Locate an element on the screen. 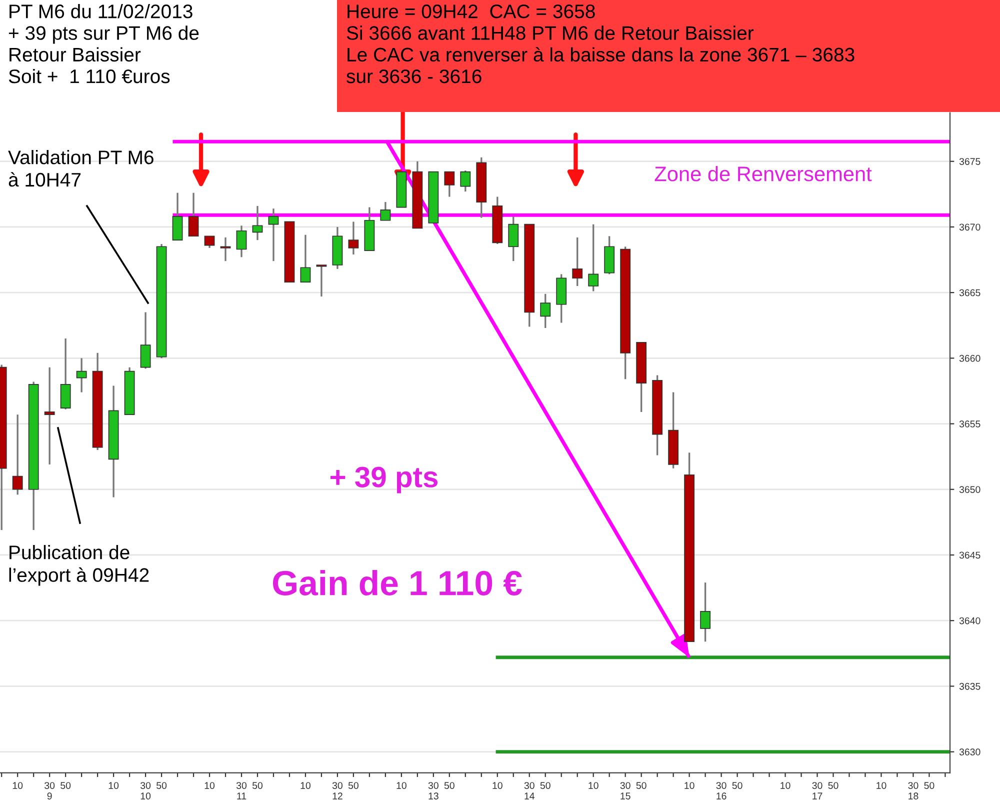  chart-title: PT M6 du 11/02/2013 + 39 pts sur PT M6 de Retour Baissier Soit + 1 110 €uros is located at coordinates (103, 44).